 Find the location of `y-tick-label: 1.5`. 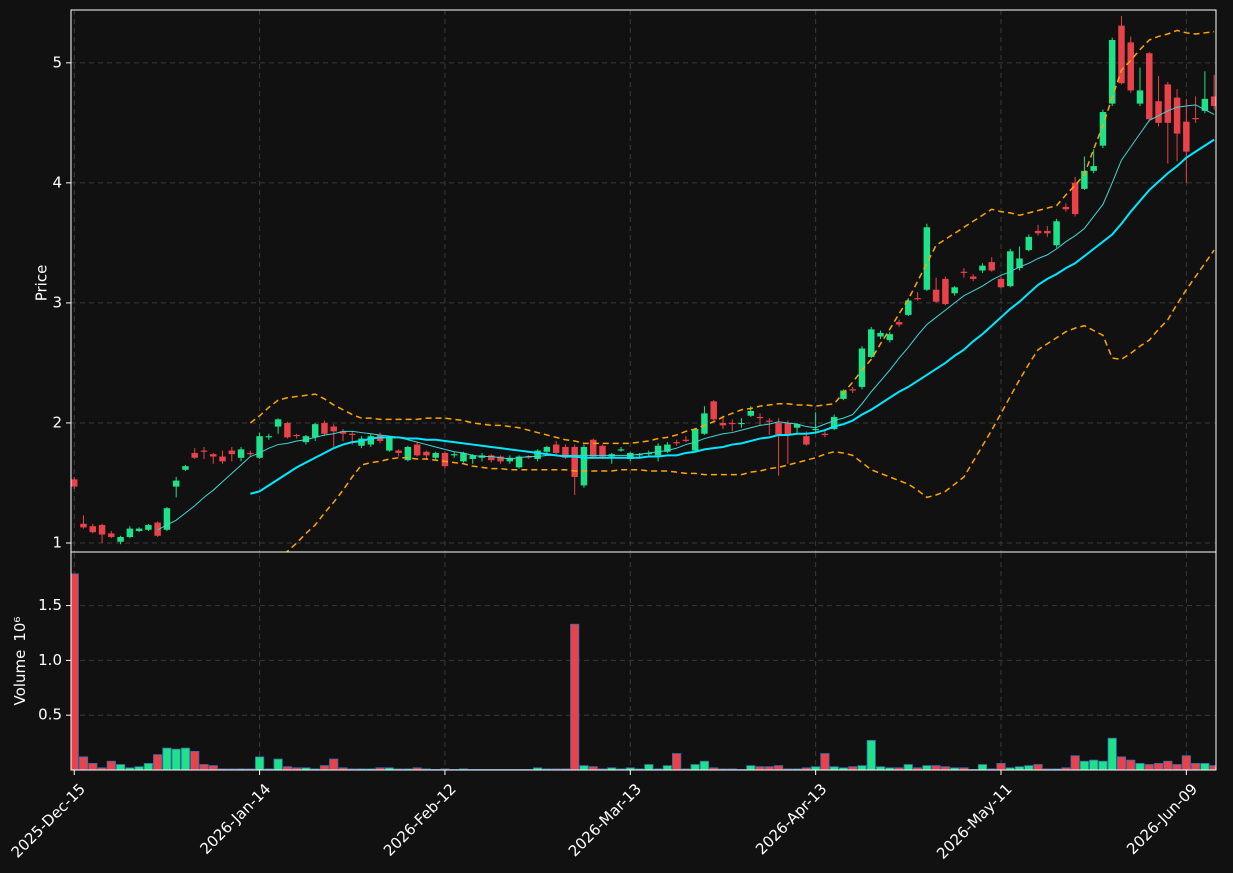

y-tick-label: 1.5 is located at coordinates (50, 605).